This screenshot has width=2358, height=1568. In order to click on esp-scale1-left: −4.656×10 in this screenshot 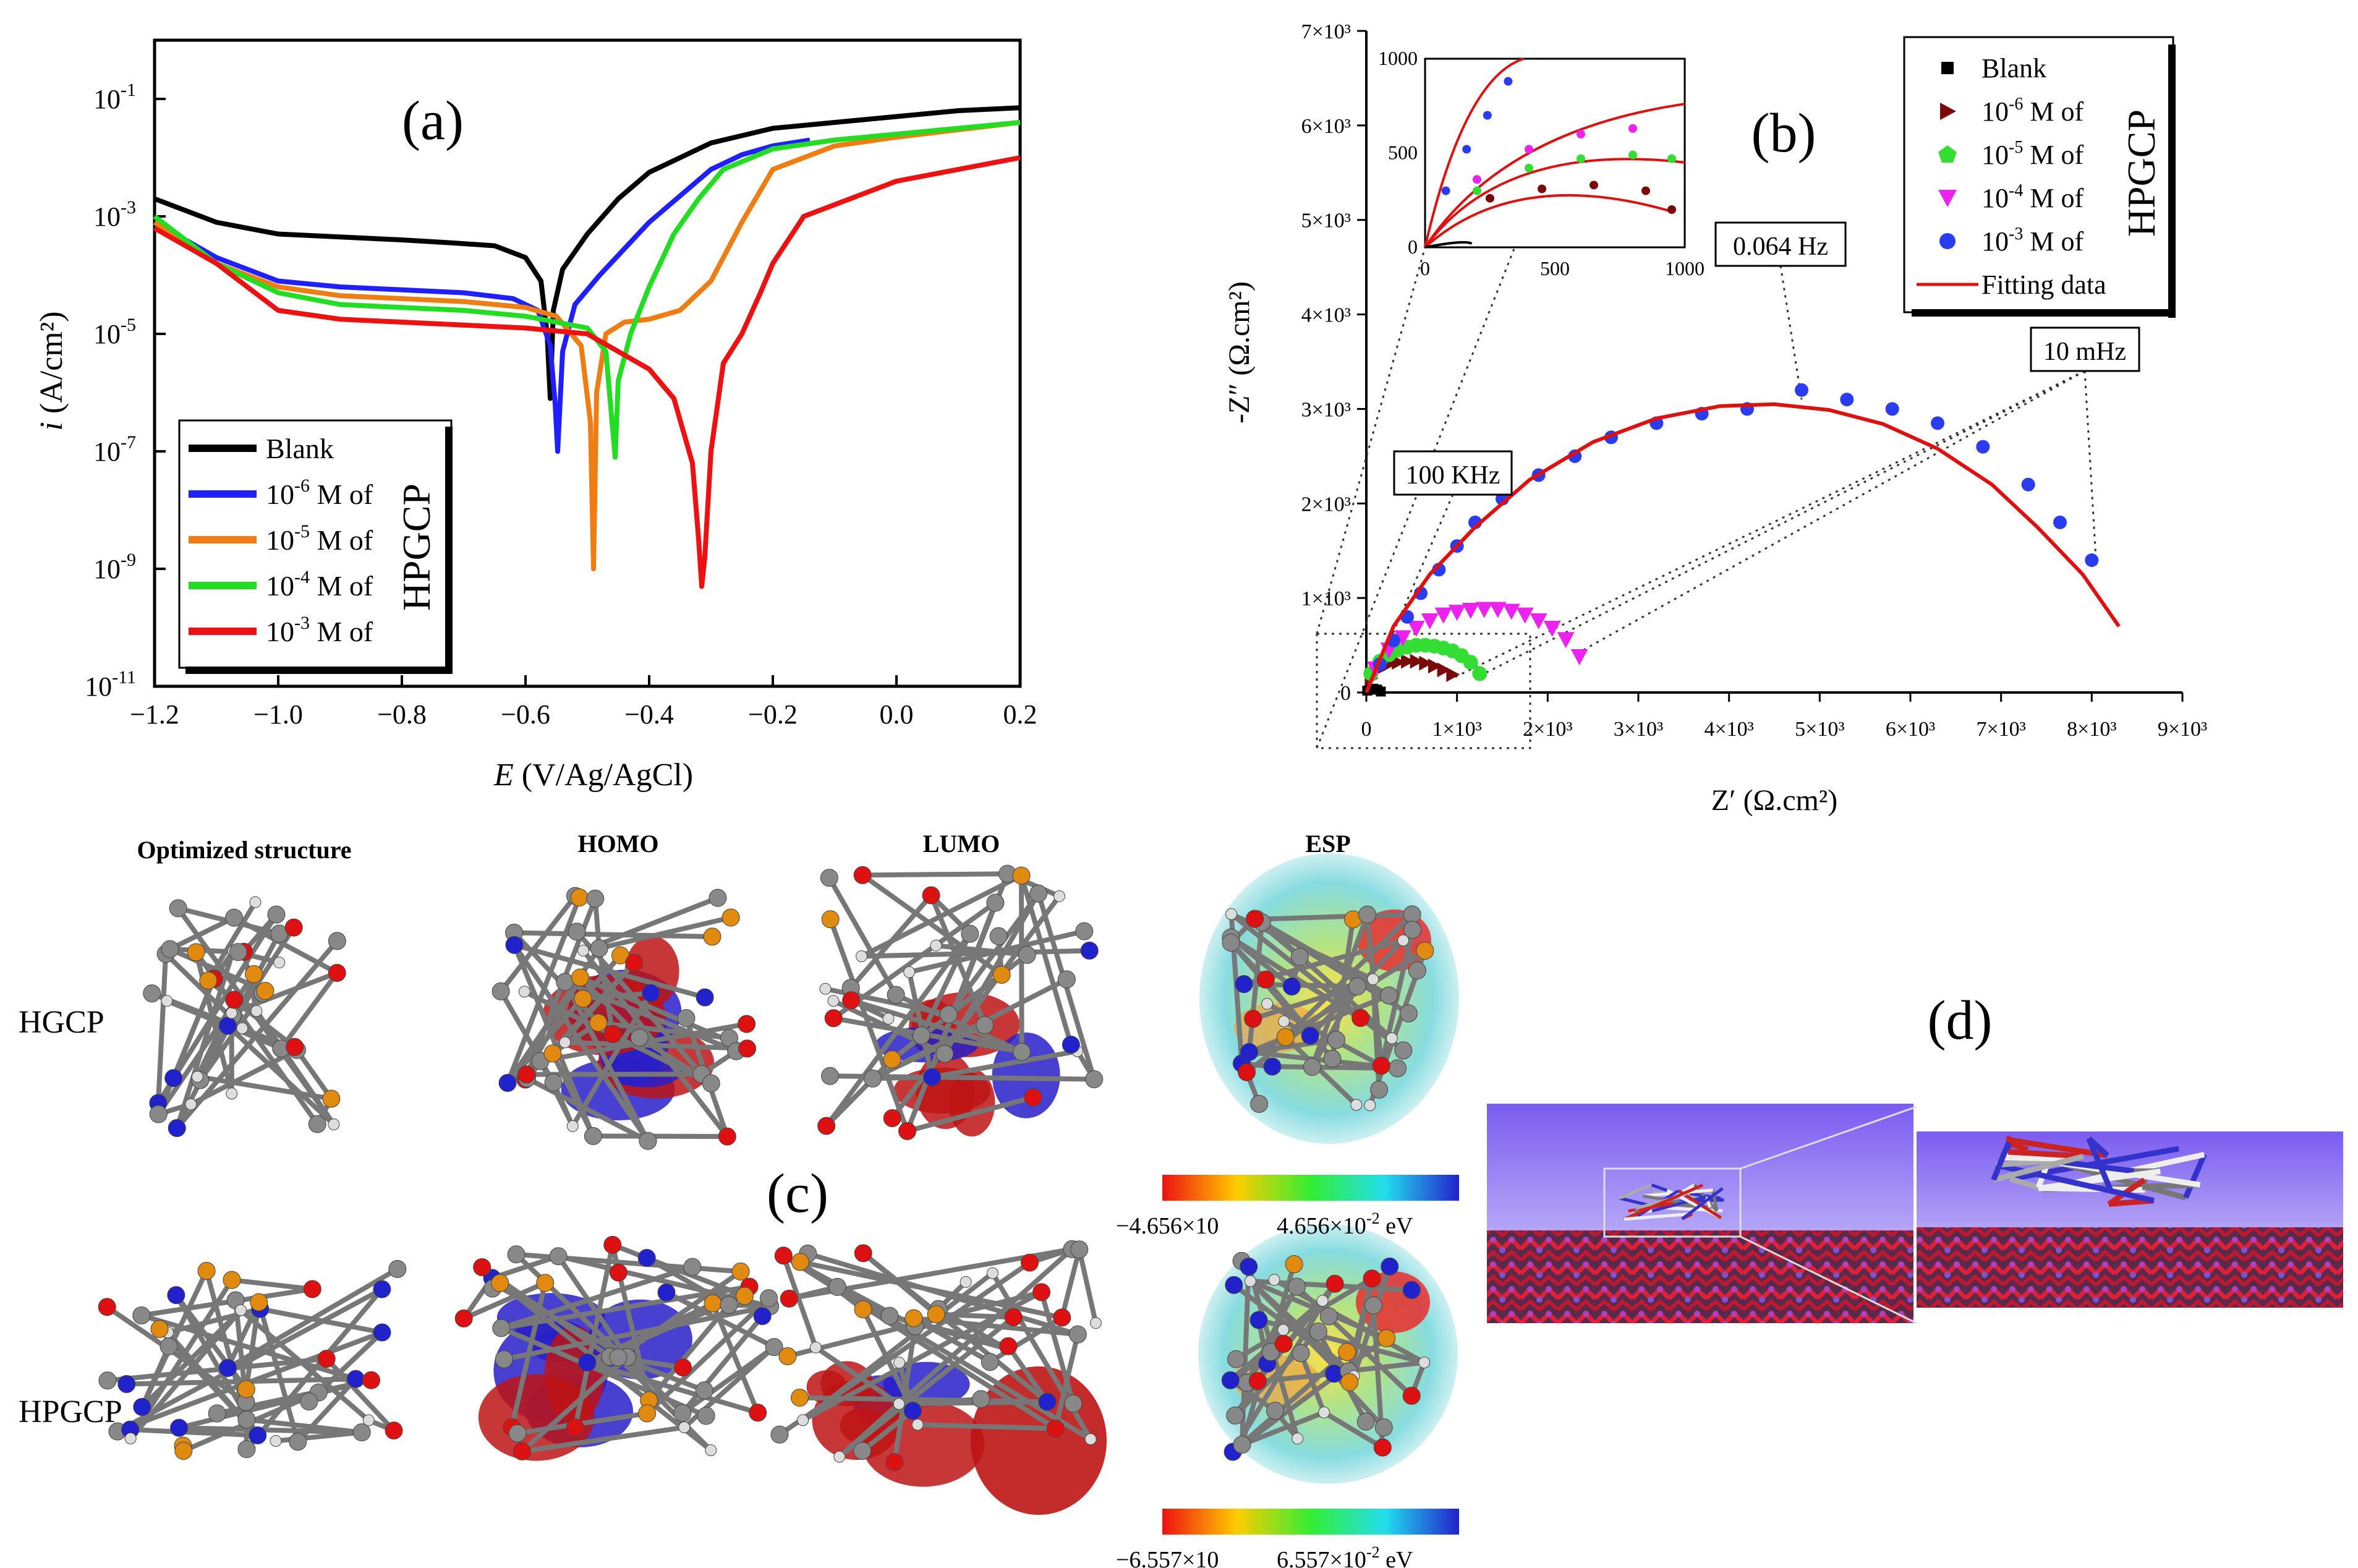, I will do `click(1167, 1226)`.